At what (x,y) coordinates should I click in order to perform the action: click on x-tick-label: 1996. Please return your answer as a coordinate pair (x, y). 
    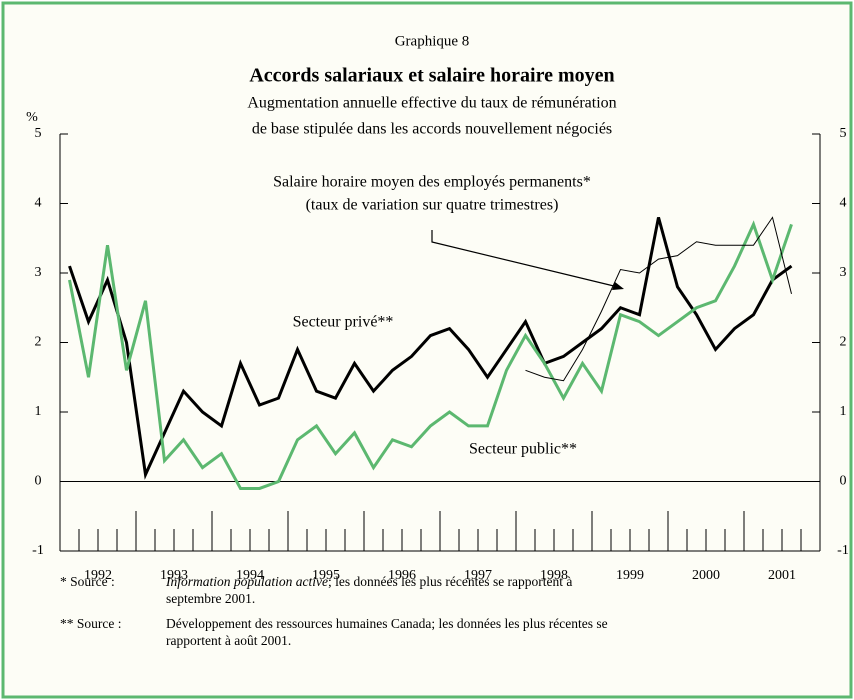
    Looking at the image, I should click on (402, 575).